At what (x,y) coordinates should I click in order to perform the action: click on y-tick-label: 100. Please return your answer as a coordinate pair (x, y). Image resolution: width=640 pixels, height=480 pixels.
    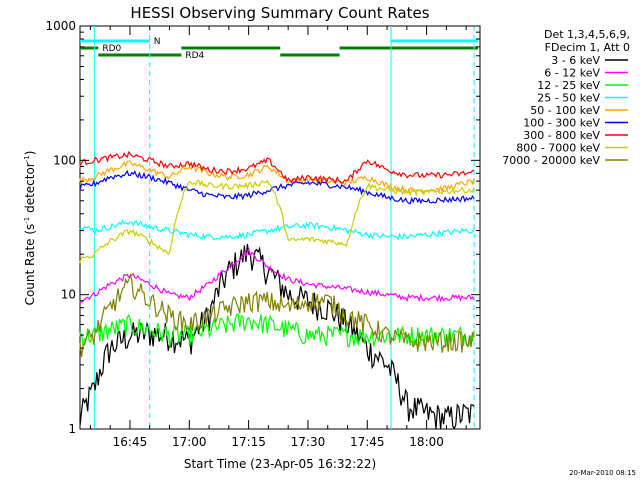
    Looking at the image, I should click on (64, 160).